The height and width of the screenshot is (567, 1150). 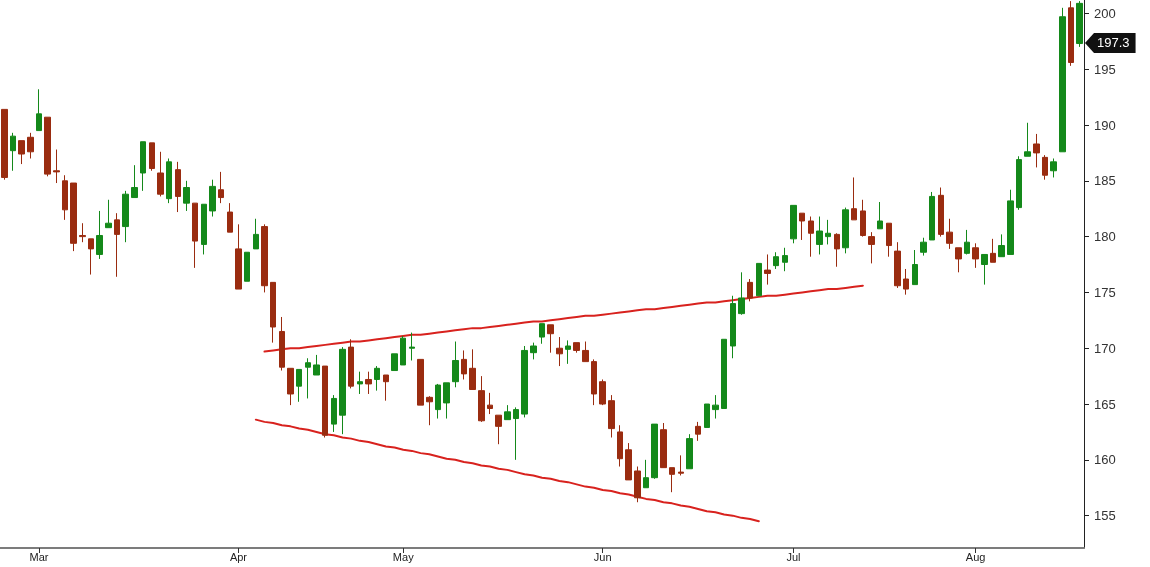 What do you see at coordinates (1105, 69) in the screenshot?
I see `y-tick-label: 195` at bounding box center [1105, 69].